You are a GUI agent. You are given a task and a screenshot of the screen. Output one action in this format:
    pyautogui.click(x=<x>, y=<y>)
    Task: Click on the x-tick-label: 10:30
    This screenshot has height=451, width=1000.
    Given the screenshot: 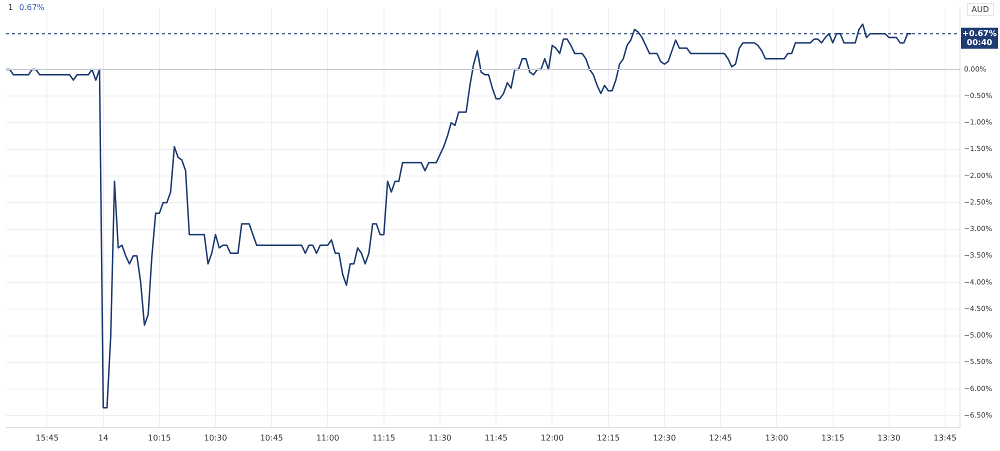 What is the action you would take?
    pyautogui.click(x=216, y=437)
    